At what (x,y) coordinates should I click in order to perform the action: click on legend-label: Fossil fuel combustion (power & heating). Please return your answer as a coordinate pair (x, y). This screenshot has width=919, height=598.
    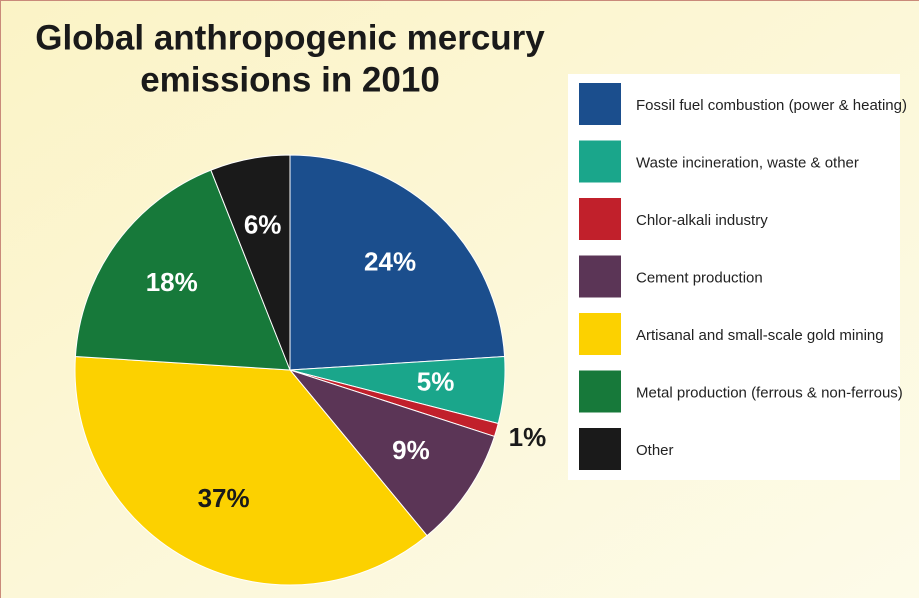
    Looking at the image, I should click on (771, 105).